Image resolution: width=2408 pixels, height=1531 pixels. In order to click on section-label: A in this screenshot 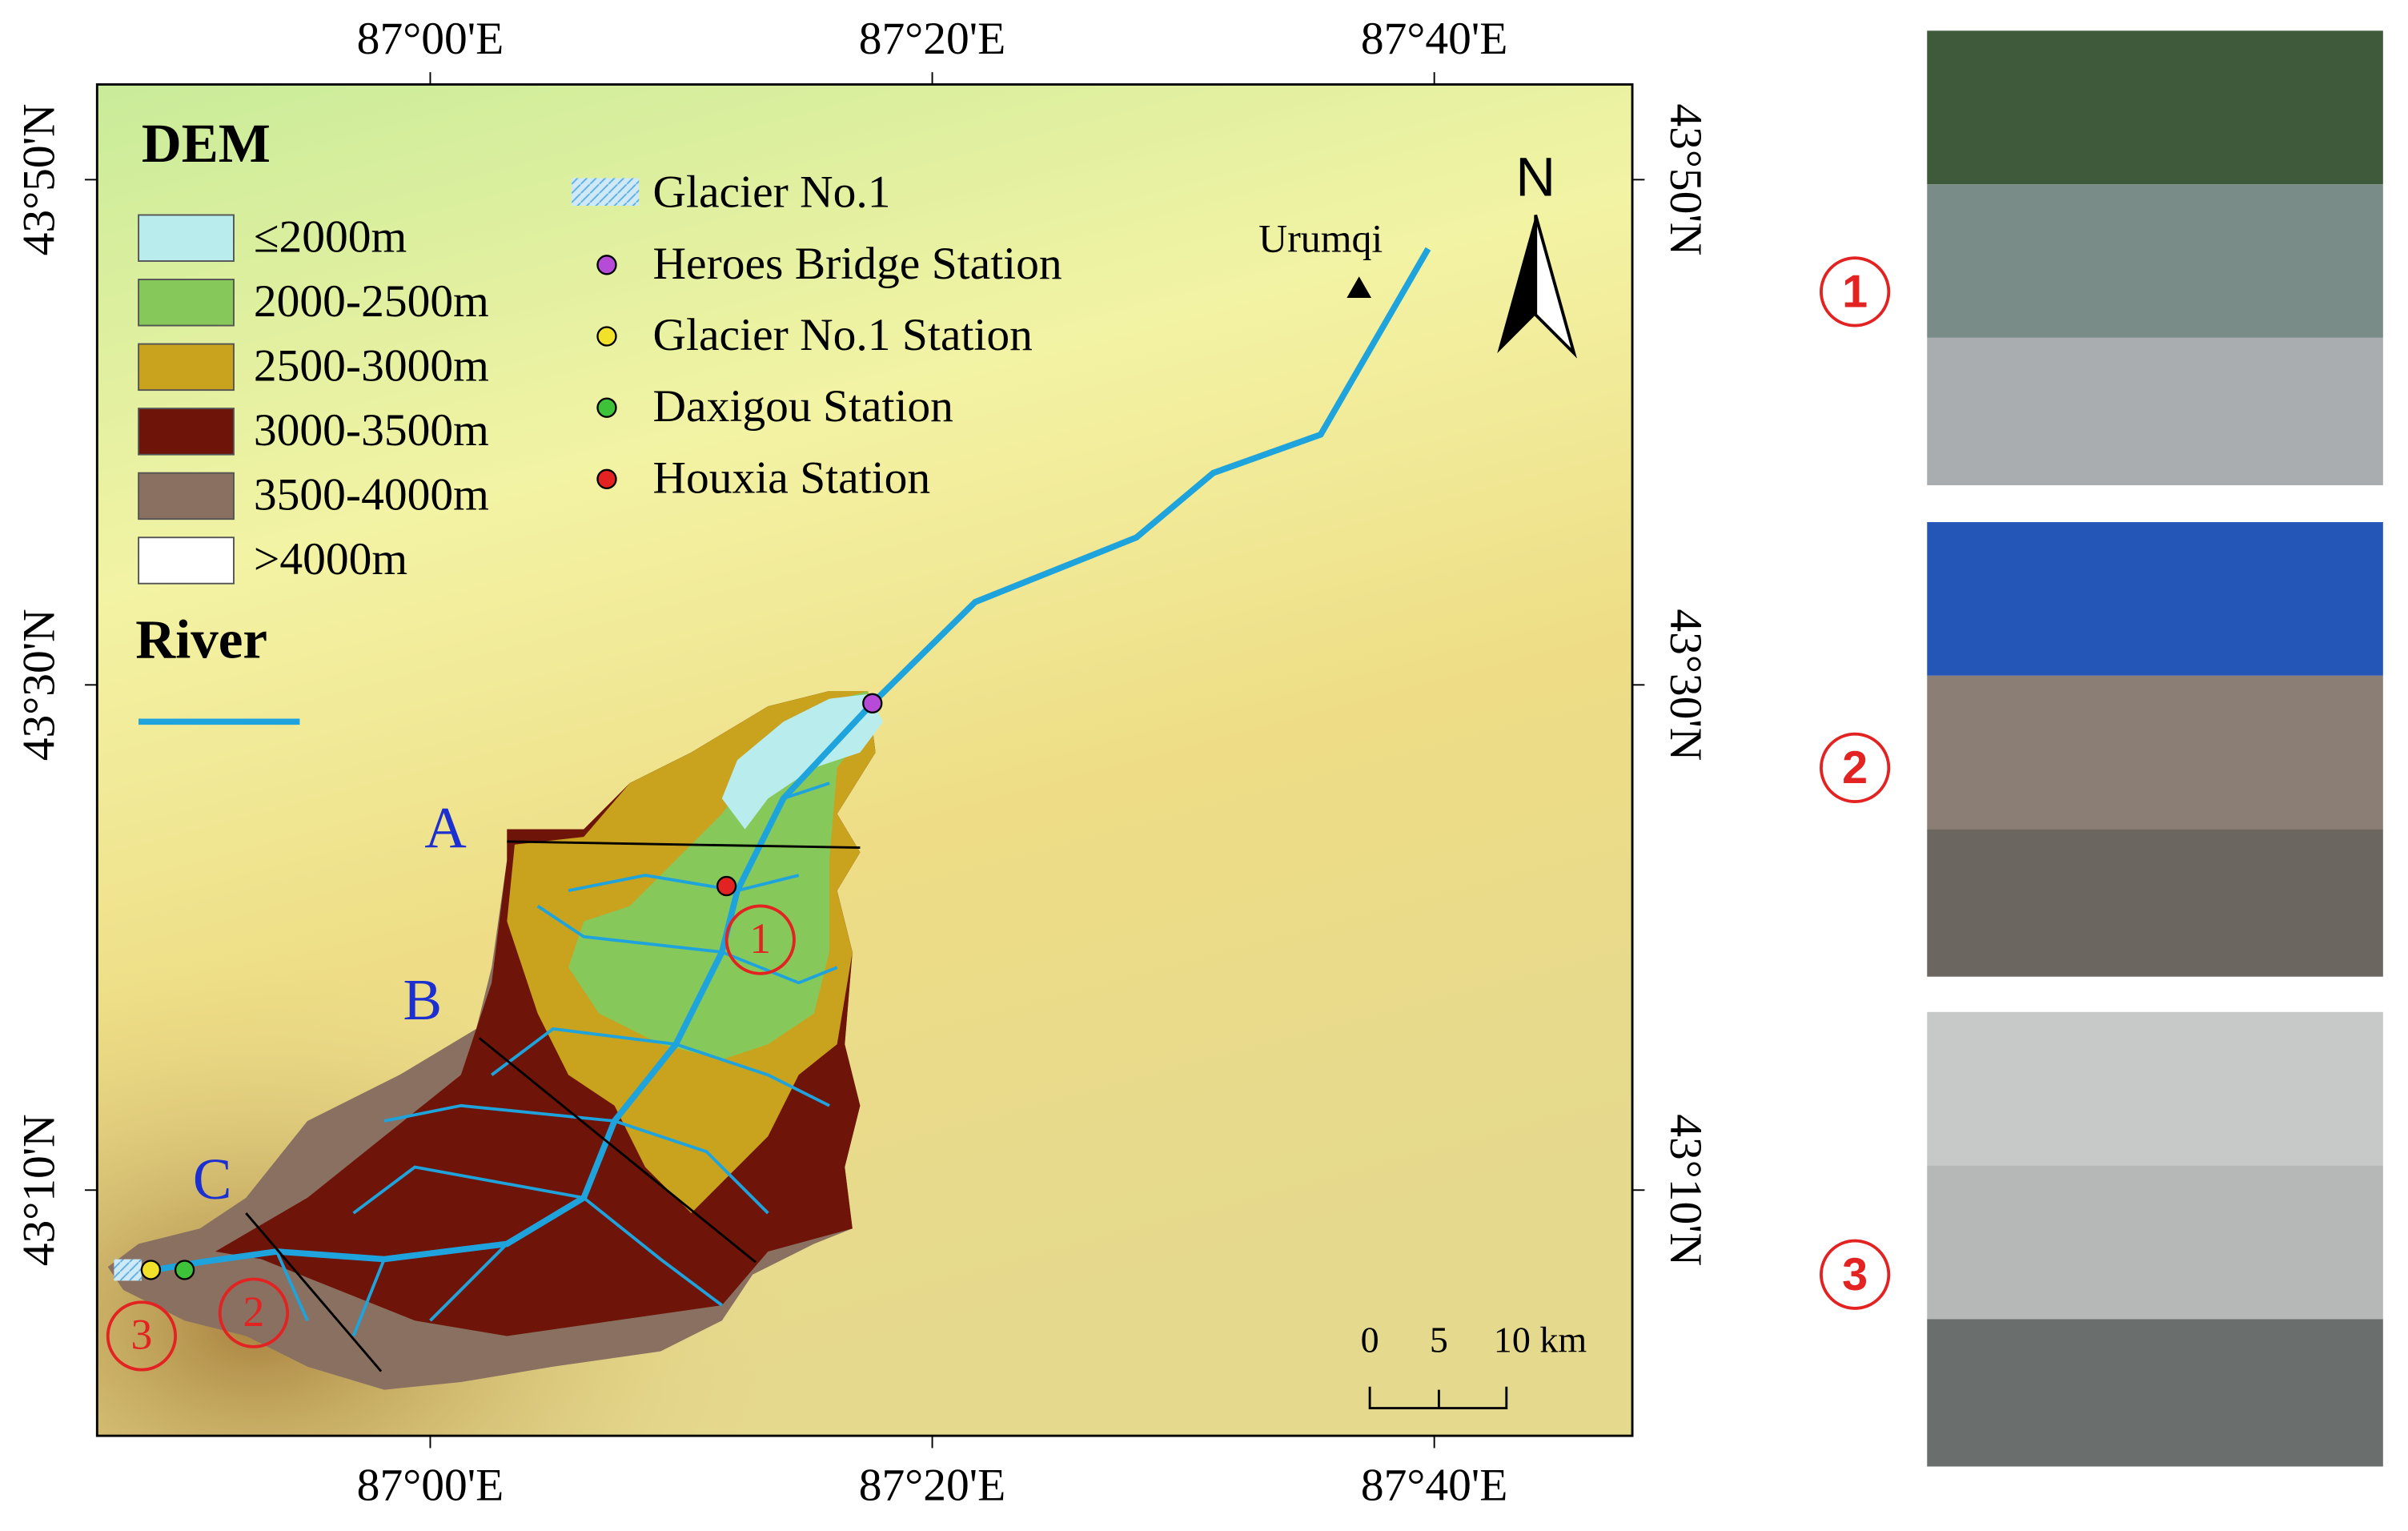, I will do `click(445, 828)`.